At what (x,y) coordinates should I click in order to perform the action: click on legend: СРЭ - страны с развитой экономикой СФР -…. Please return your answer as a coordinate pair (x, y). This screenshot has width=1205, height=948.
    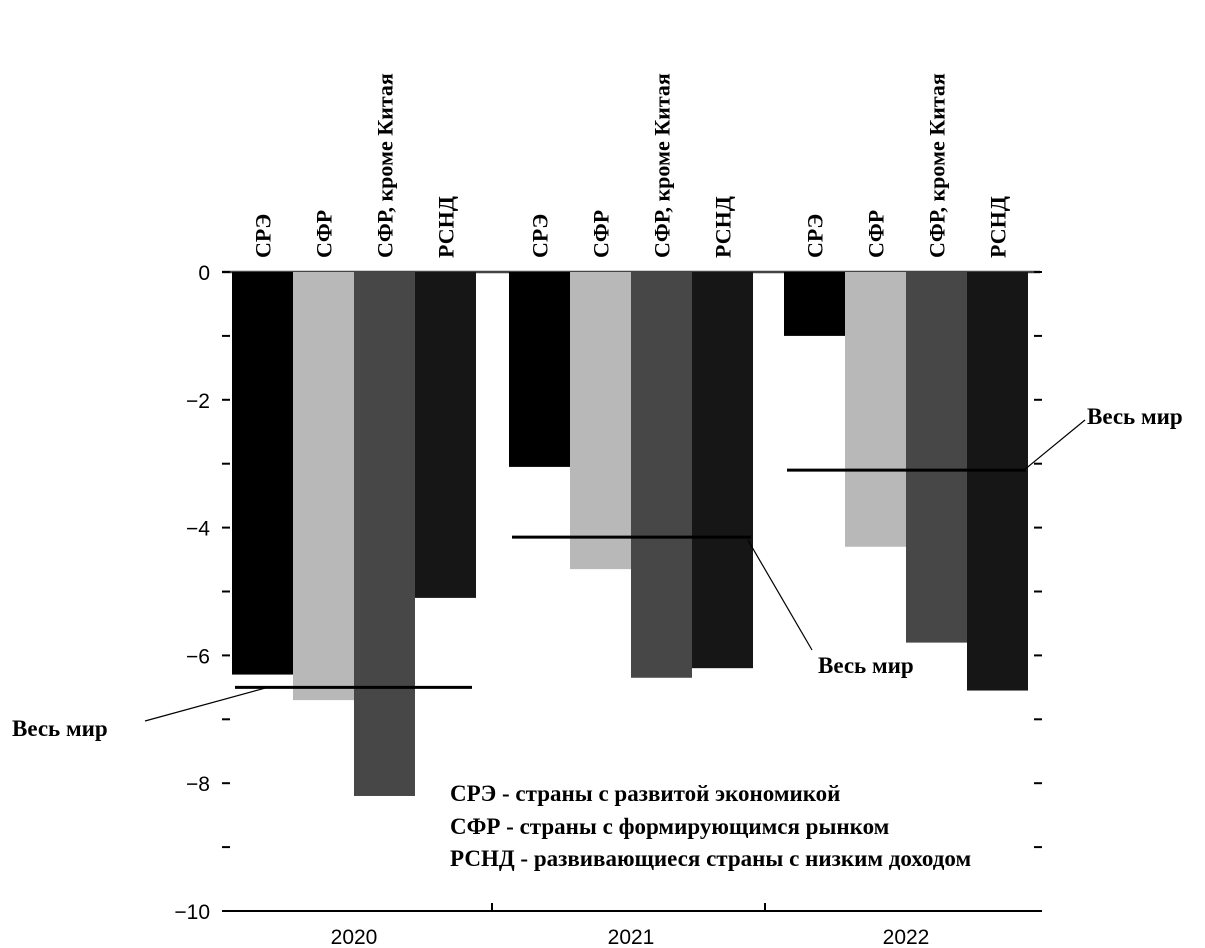
    Looking at the image, I should click on (710, 826).